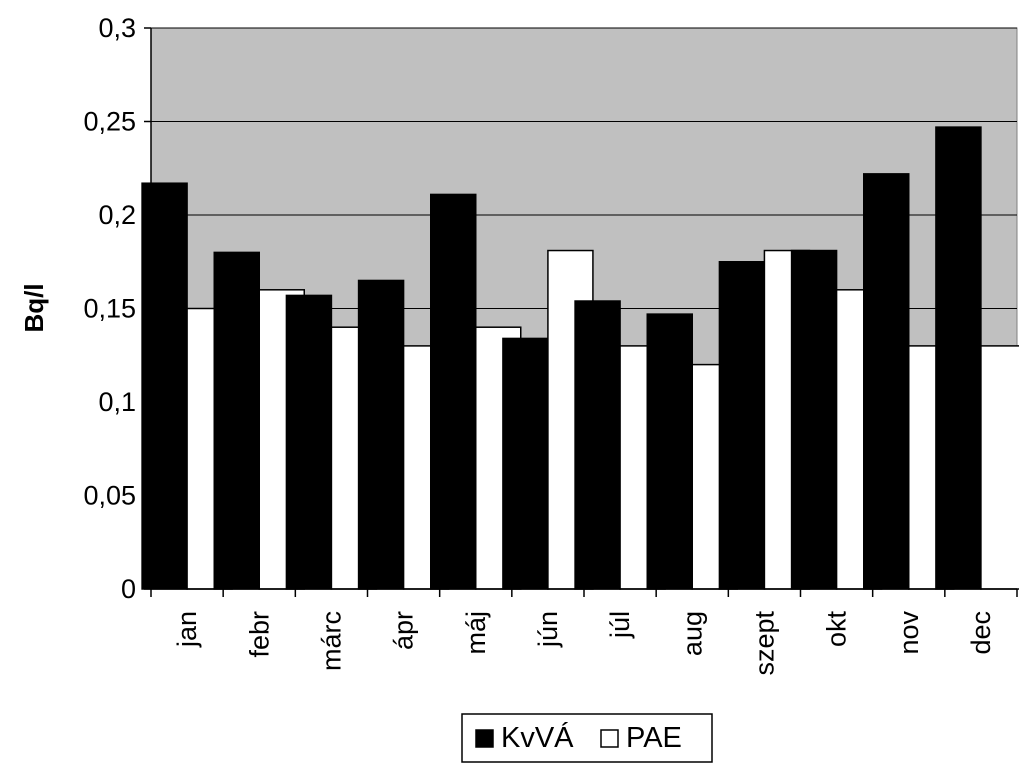  Describe the element at coordinates (128, 589) in the screenshot. I see `y-tick-label: 0` at that location.